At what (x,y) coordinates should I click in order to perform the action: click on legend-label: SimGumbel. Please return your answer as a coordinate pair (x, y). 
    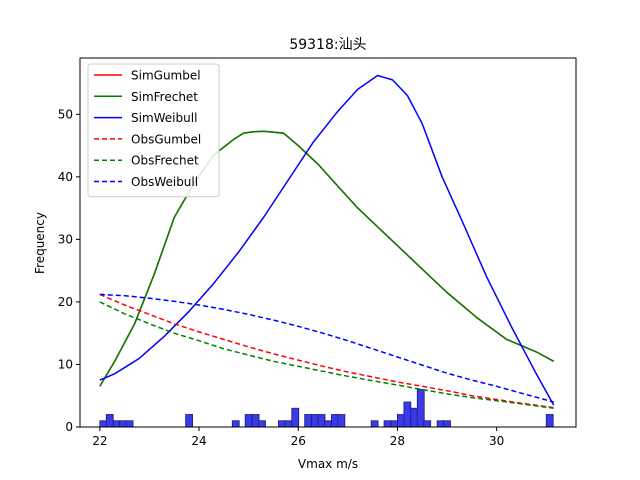
    Looking at the image, I should click on (166, 76).